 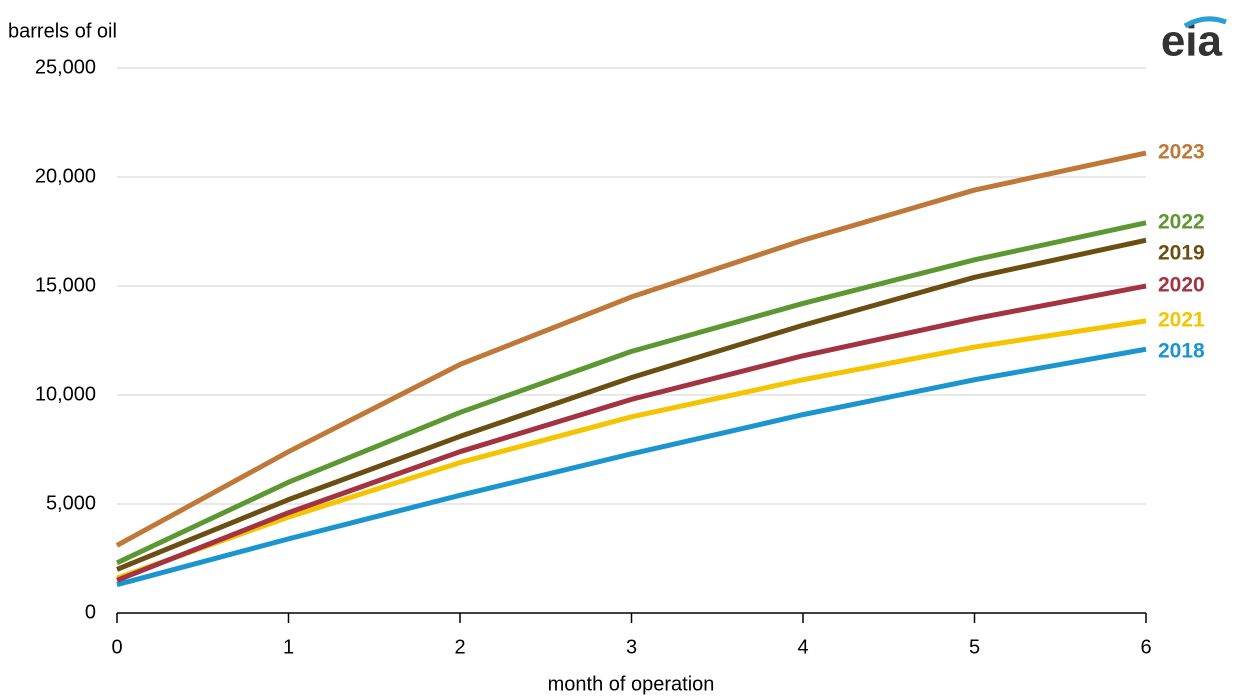 What do you see at coordinates (459, 647) in the screenshot?
I see `x-tick-label: 2` at bounding box center [459, 647].